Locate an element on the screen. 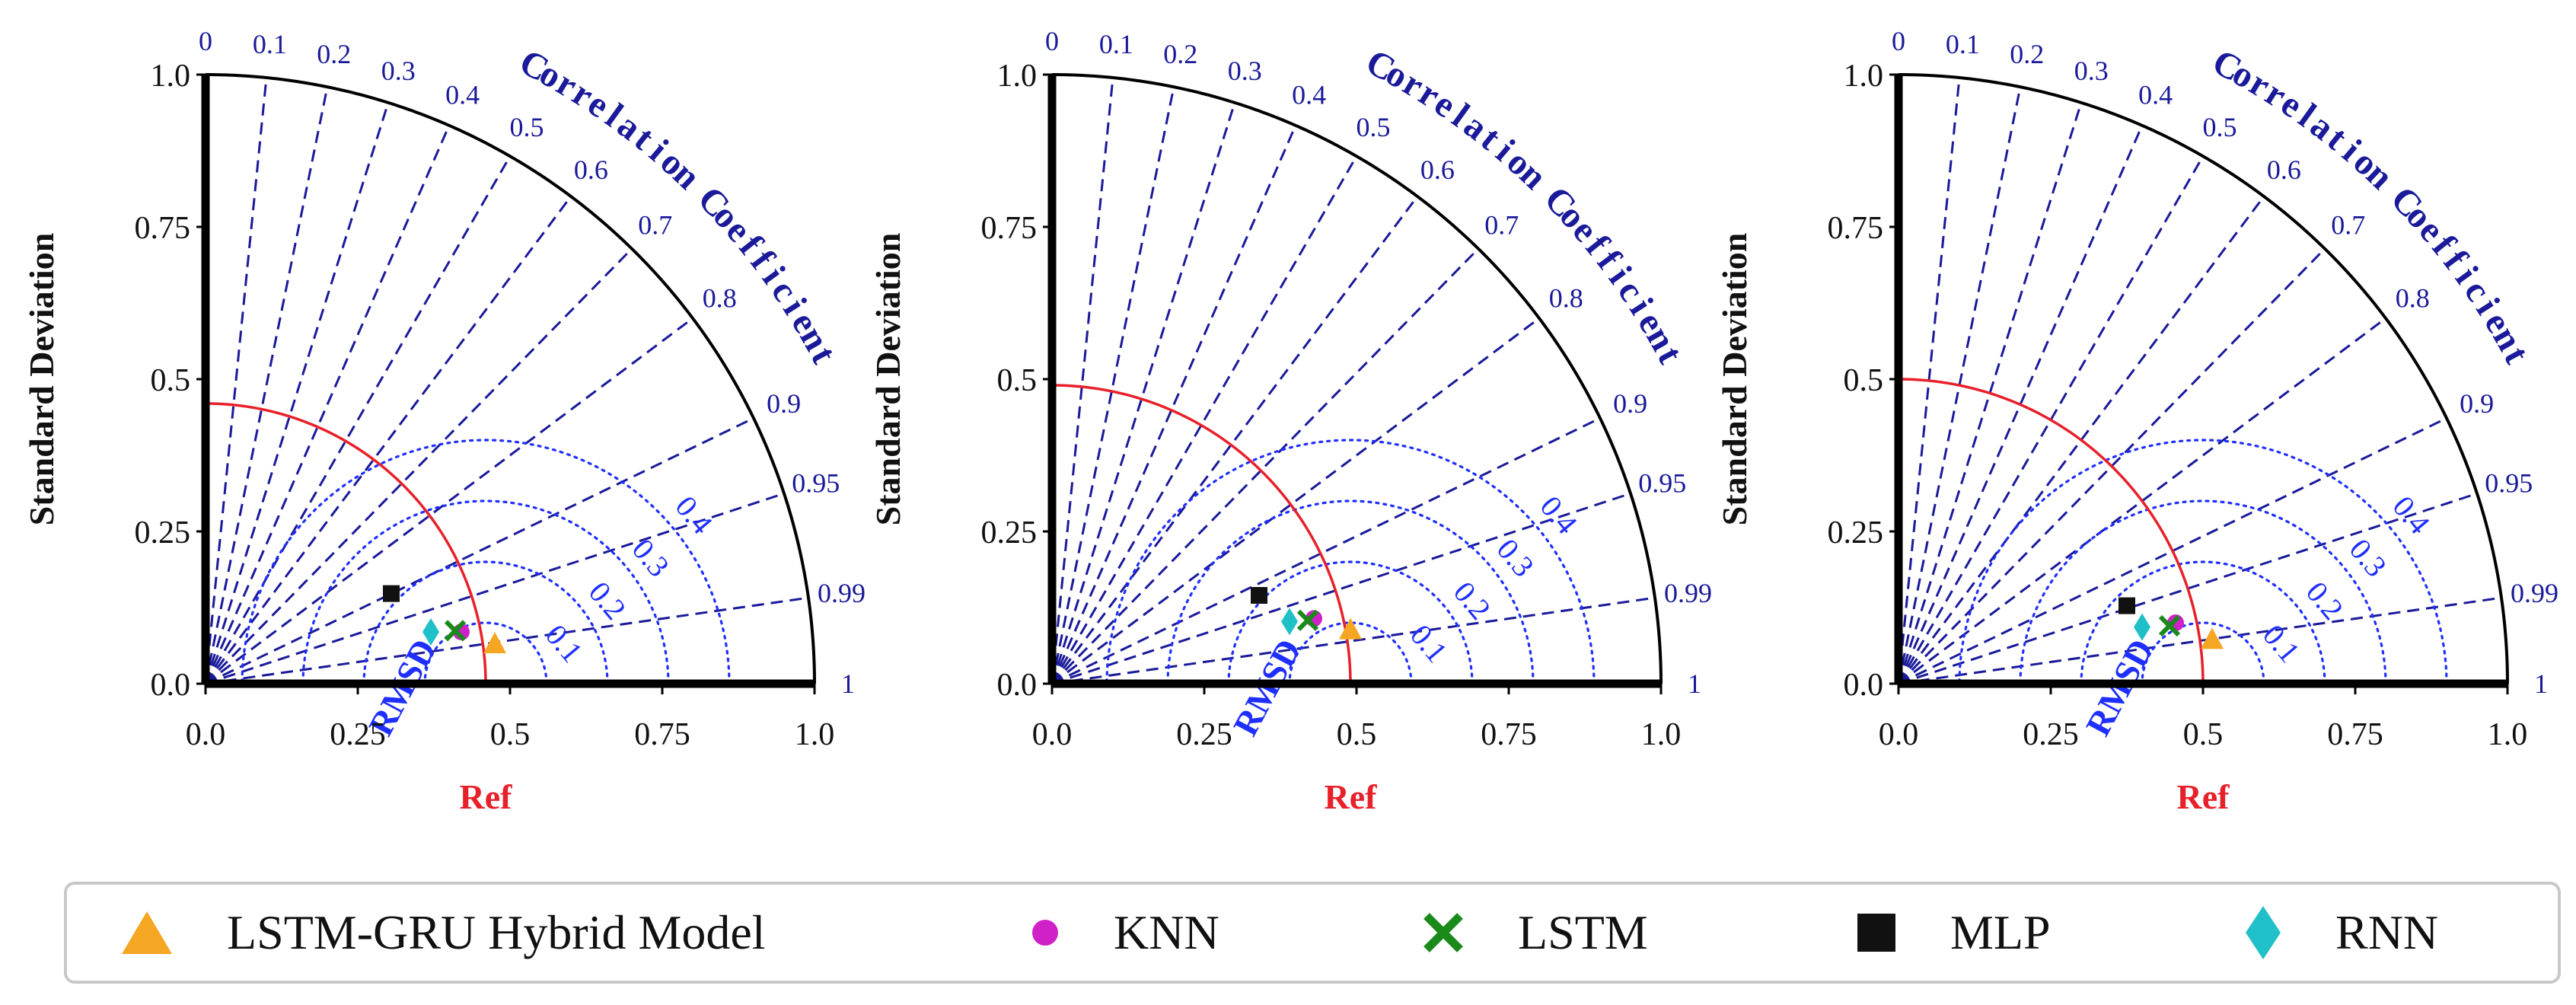  square-marker-icon is located at coordinates (1876, 933).